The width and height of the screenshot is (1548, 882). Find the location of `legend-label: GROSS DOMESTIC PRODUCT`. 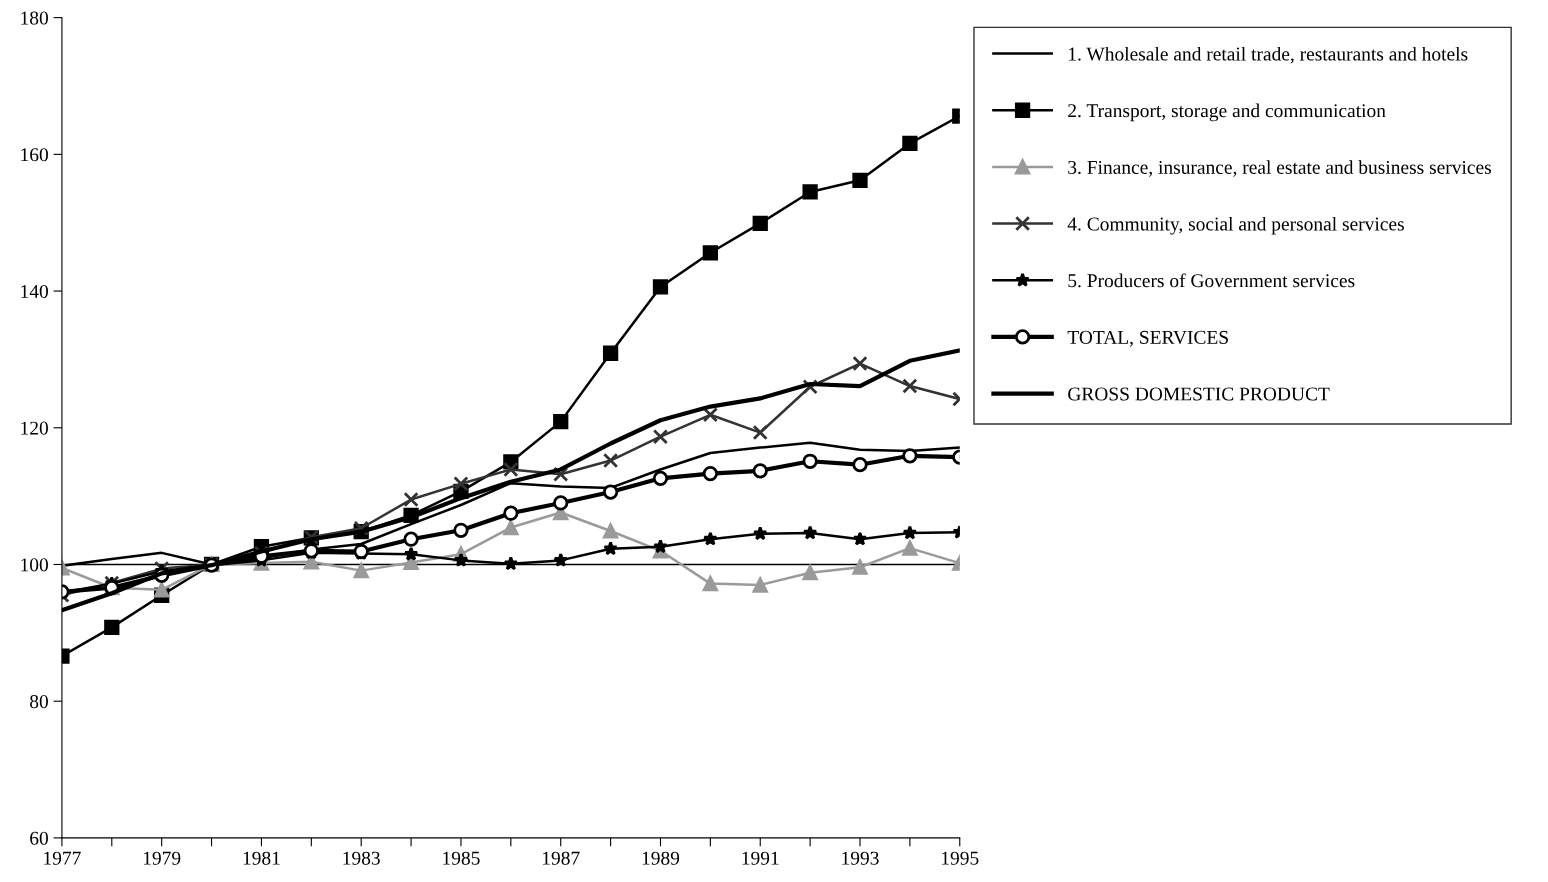

legend-label: GROSS DOMESTIC PRODUCT is located at coordinates (1199, 394).